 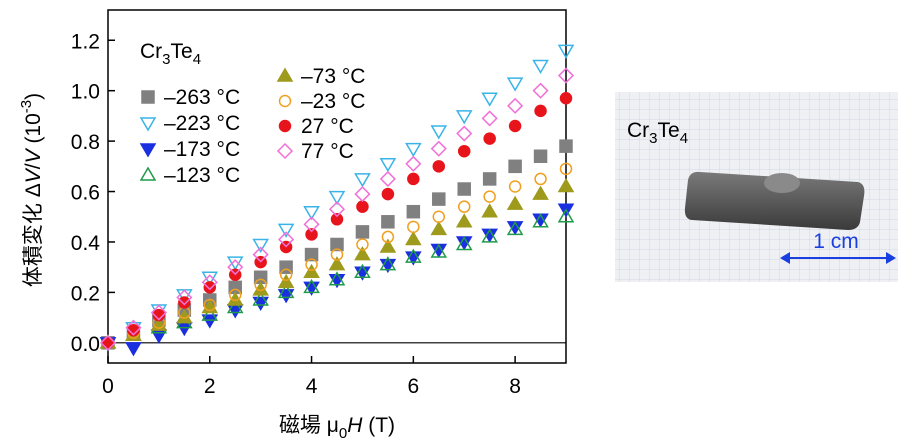 What do you see at coordinates (108, 386) in the screenshot?
I see `x-tick-label: 0` at bounding box center [108, 386].